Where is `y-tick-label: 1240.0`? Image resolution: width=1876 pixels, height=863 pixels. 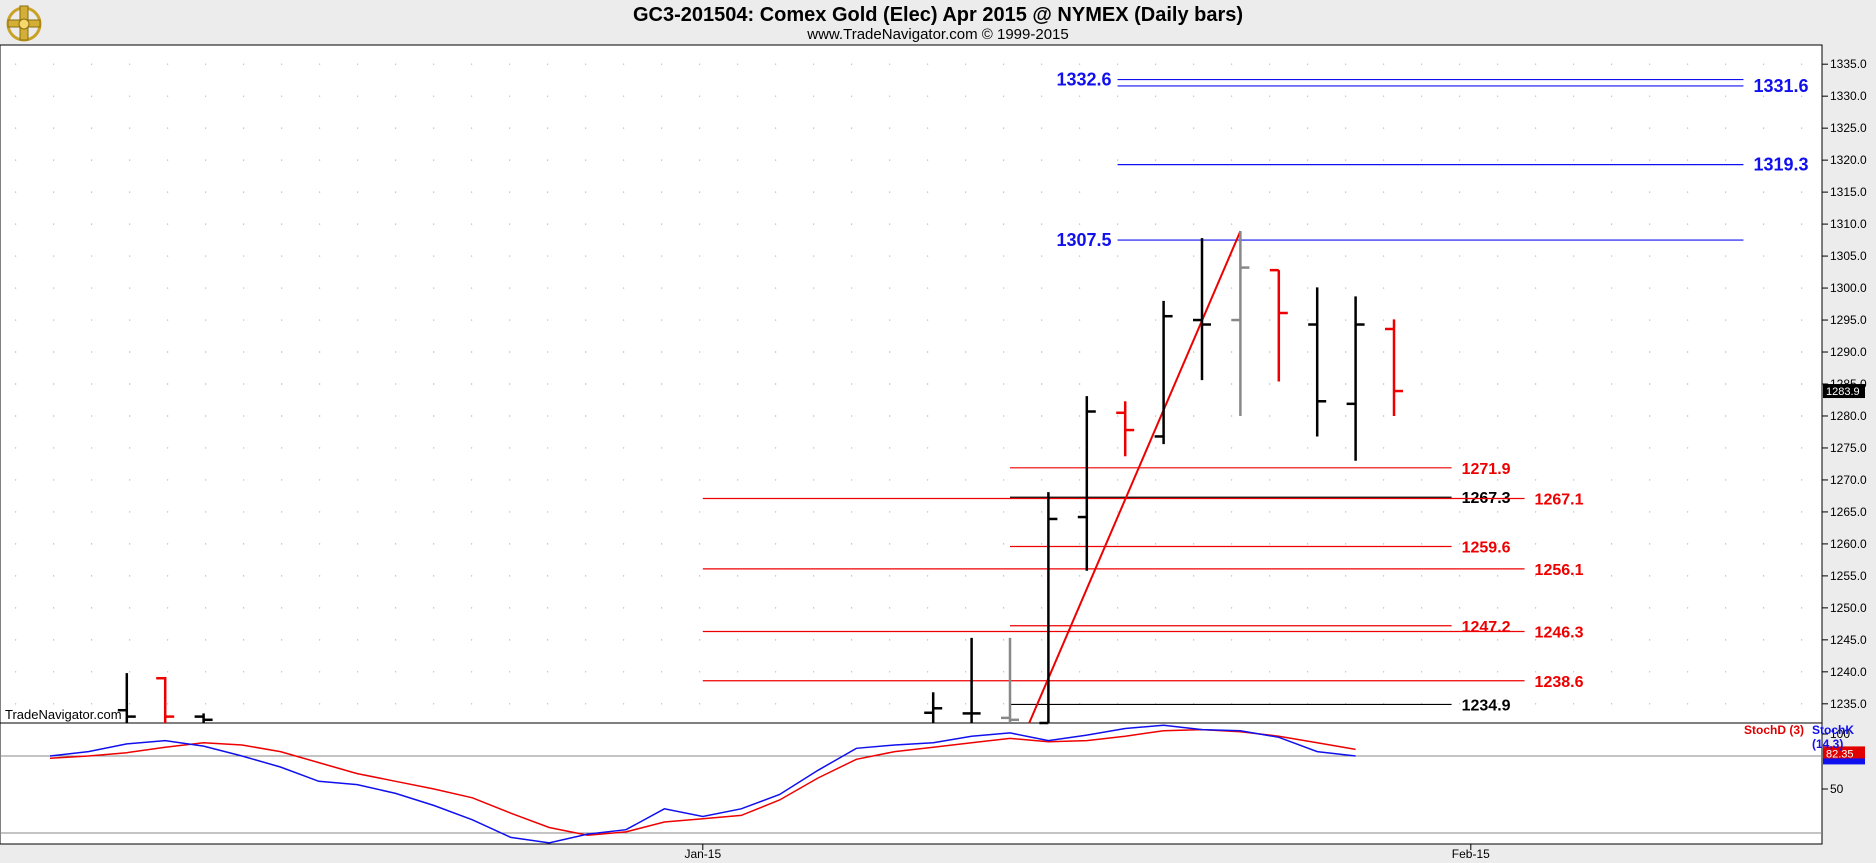
y-tick-label: 1240.0 is located at coordinates (1848, 672).